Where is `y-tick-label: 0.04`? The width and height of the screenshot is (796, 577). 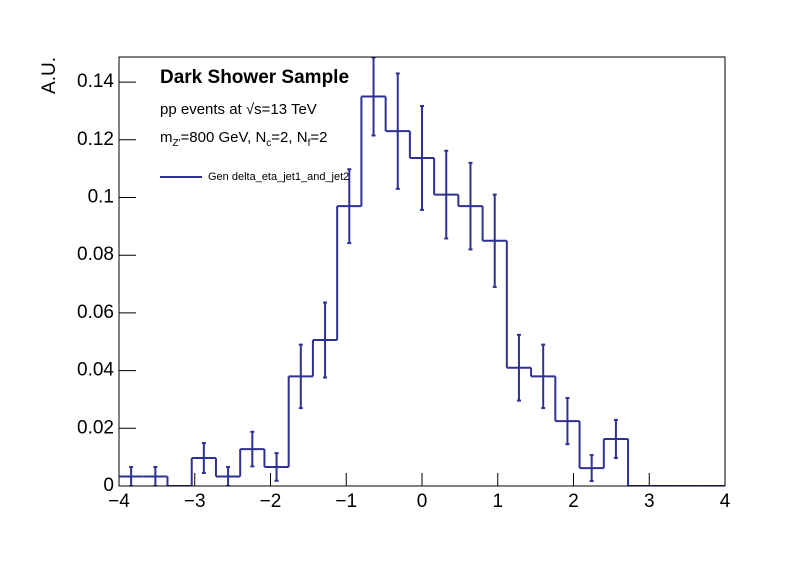
y-tick-label: 0.04 is located at coordinates (95, 370).